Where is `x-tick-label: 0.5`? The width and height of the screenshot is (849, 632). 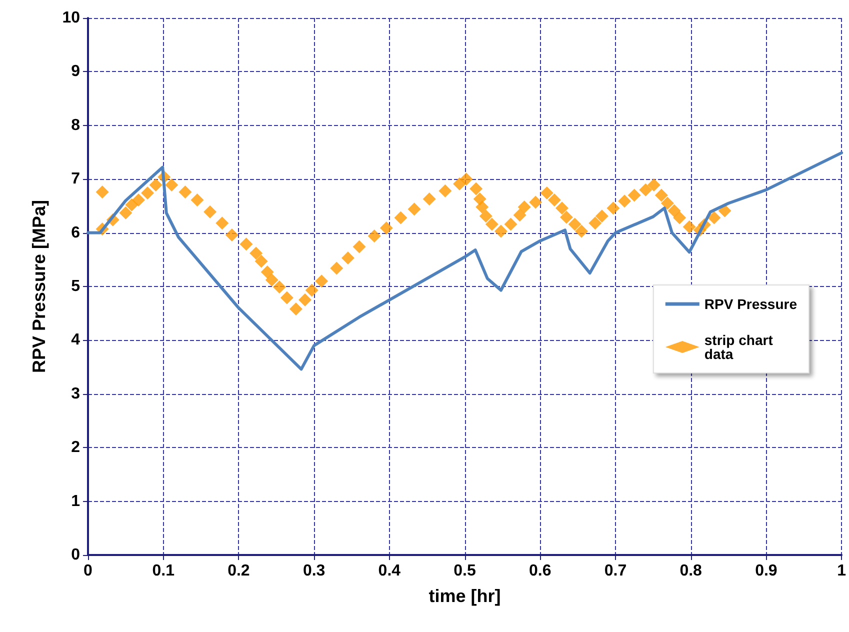 x-tick-label: 0.5 is located at coordinates (465, 571).